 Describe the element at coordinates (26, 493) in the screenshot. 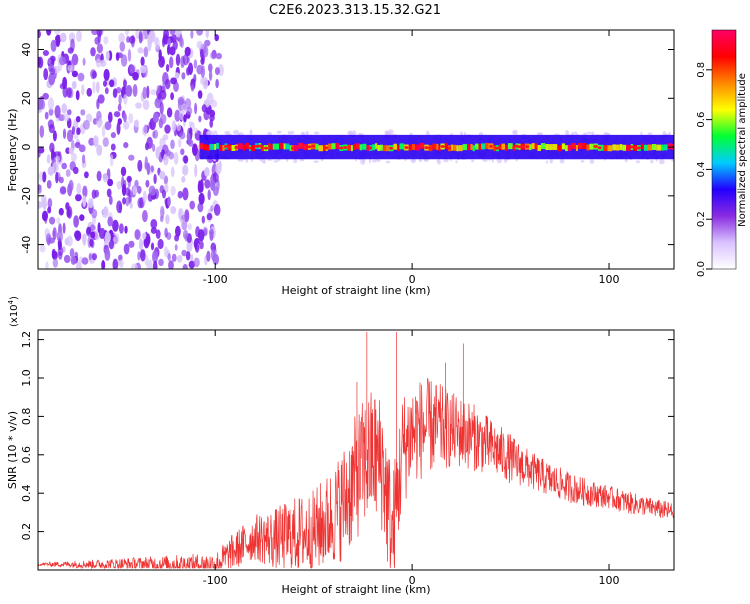

I see `snr-ytick-label: 0.4` at that location.